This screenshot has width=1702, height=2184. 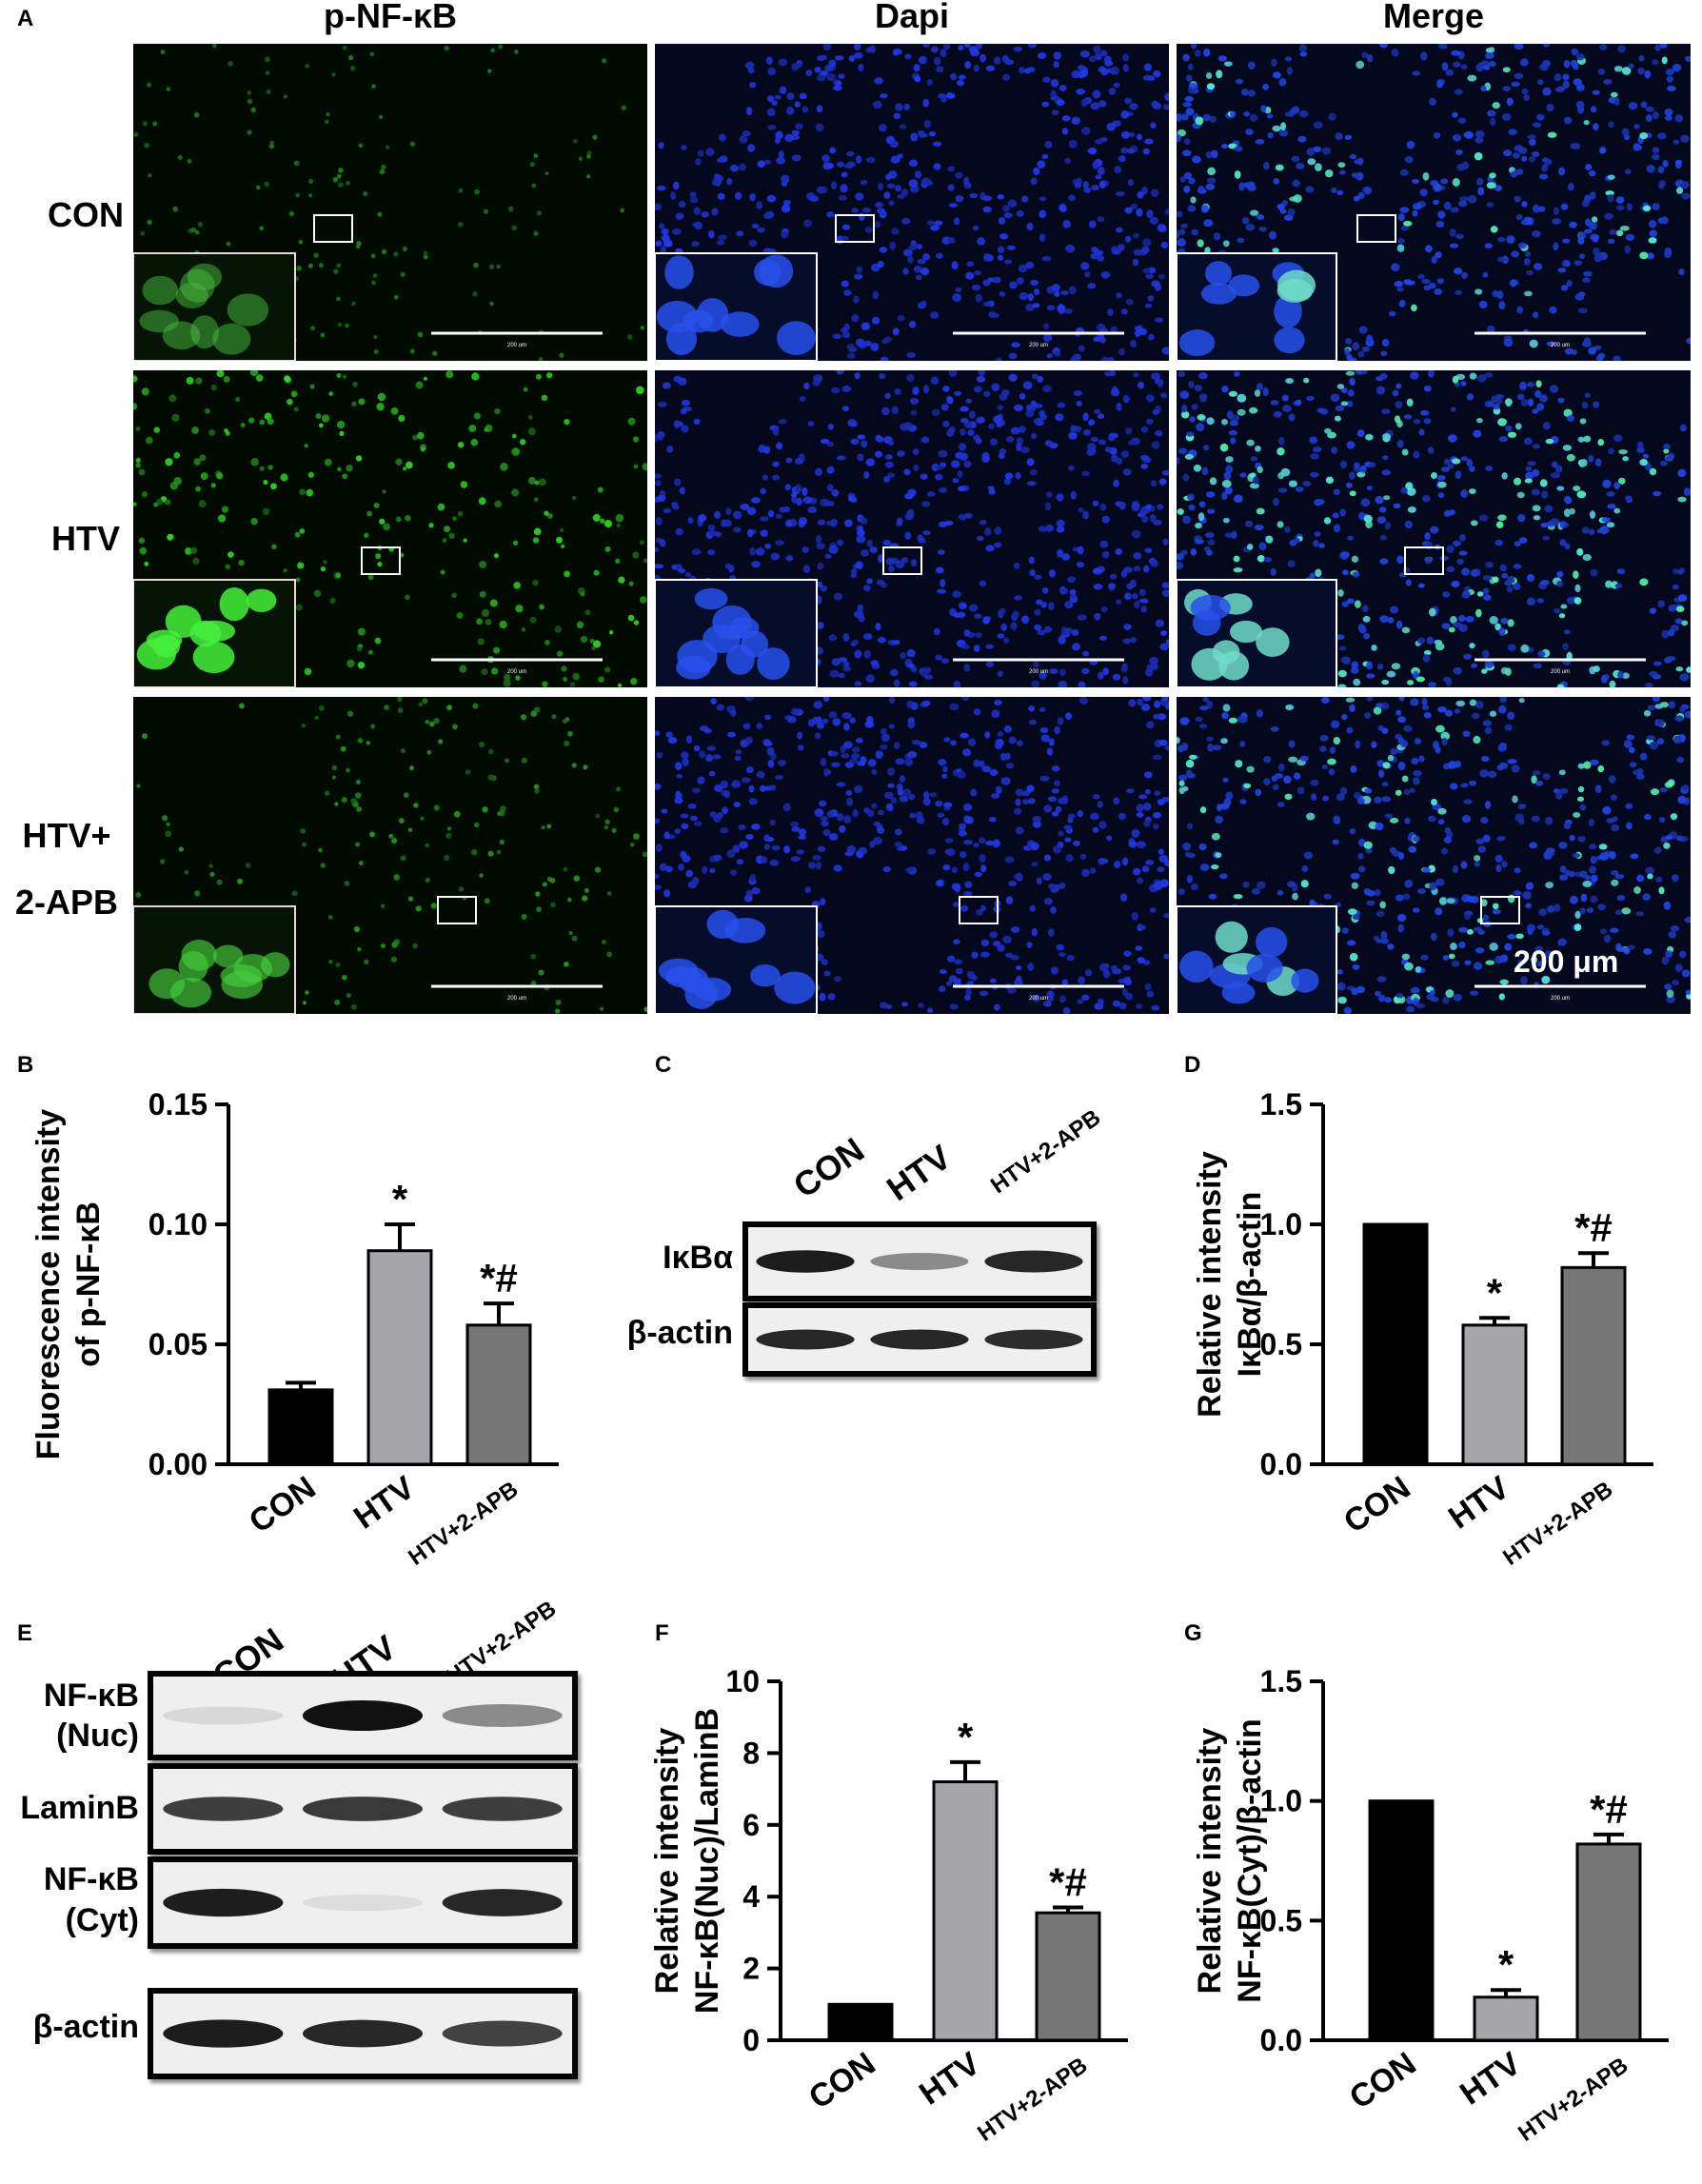 I want to click on blot-e-laminb-strip, so click(x=363, y=1809).